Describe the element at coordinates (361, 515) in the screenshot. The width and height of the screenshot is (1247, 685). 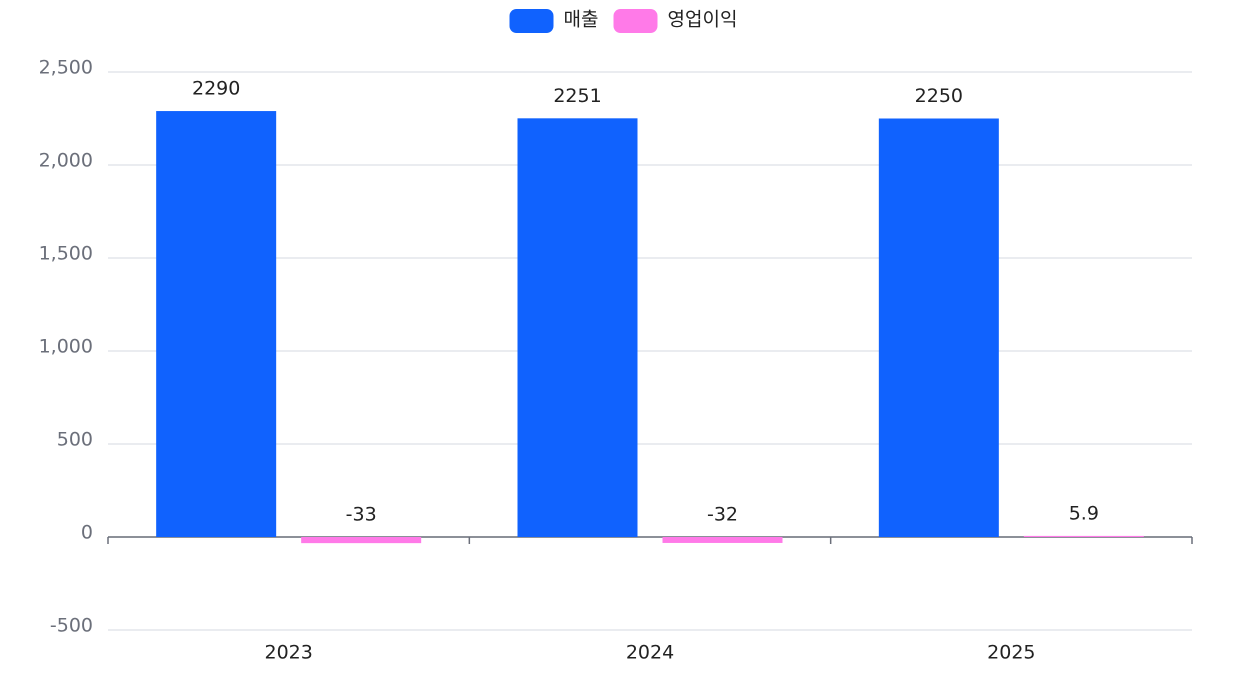
I see `data-label: -33` at that location.